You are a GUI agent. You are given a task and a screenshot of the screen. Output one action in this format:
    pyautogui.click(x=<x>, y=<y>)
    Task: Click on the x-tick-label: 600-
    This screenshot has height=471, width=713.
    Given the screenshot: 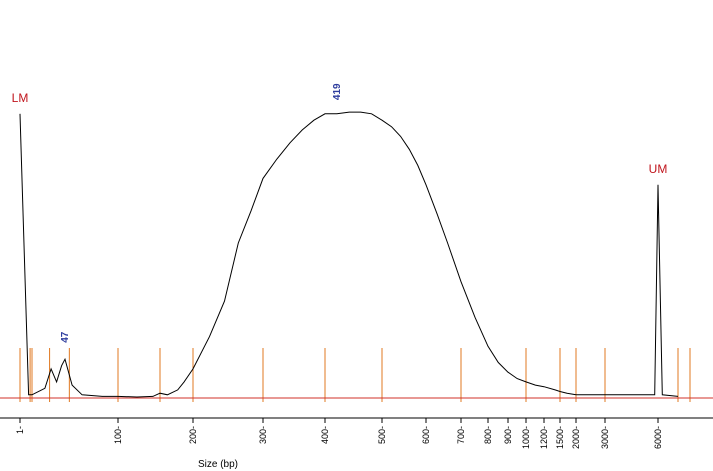 What is the action you would take?
    pyautogui.click(x=426, y=435)
    